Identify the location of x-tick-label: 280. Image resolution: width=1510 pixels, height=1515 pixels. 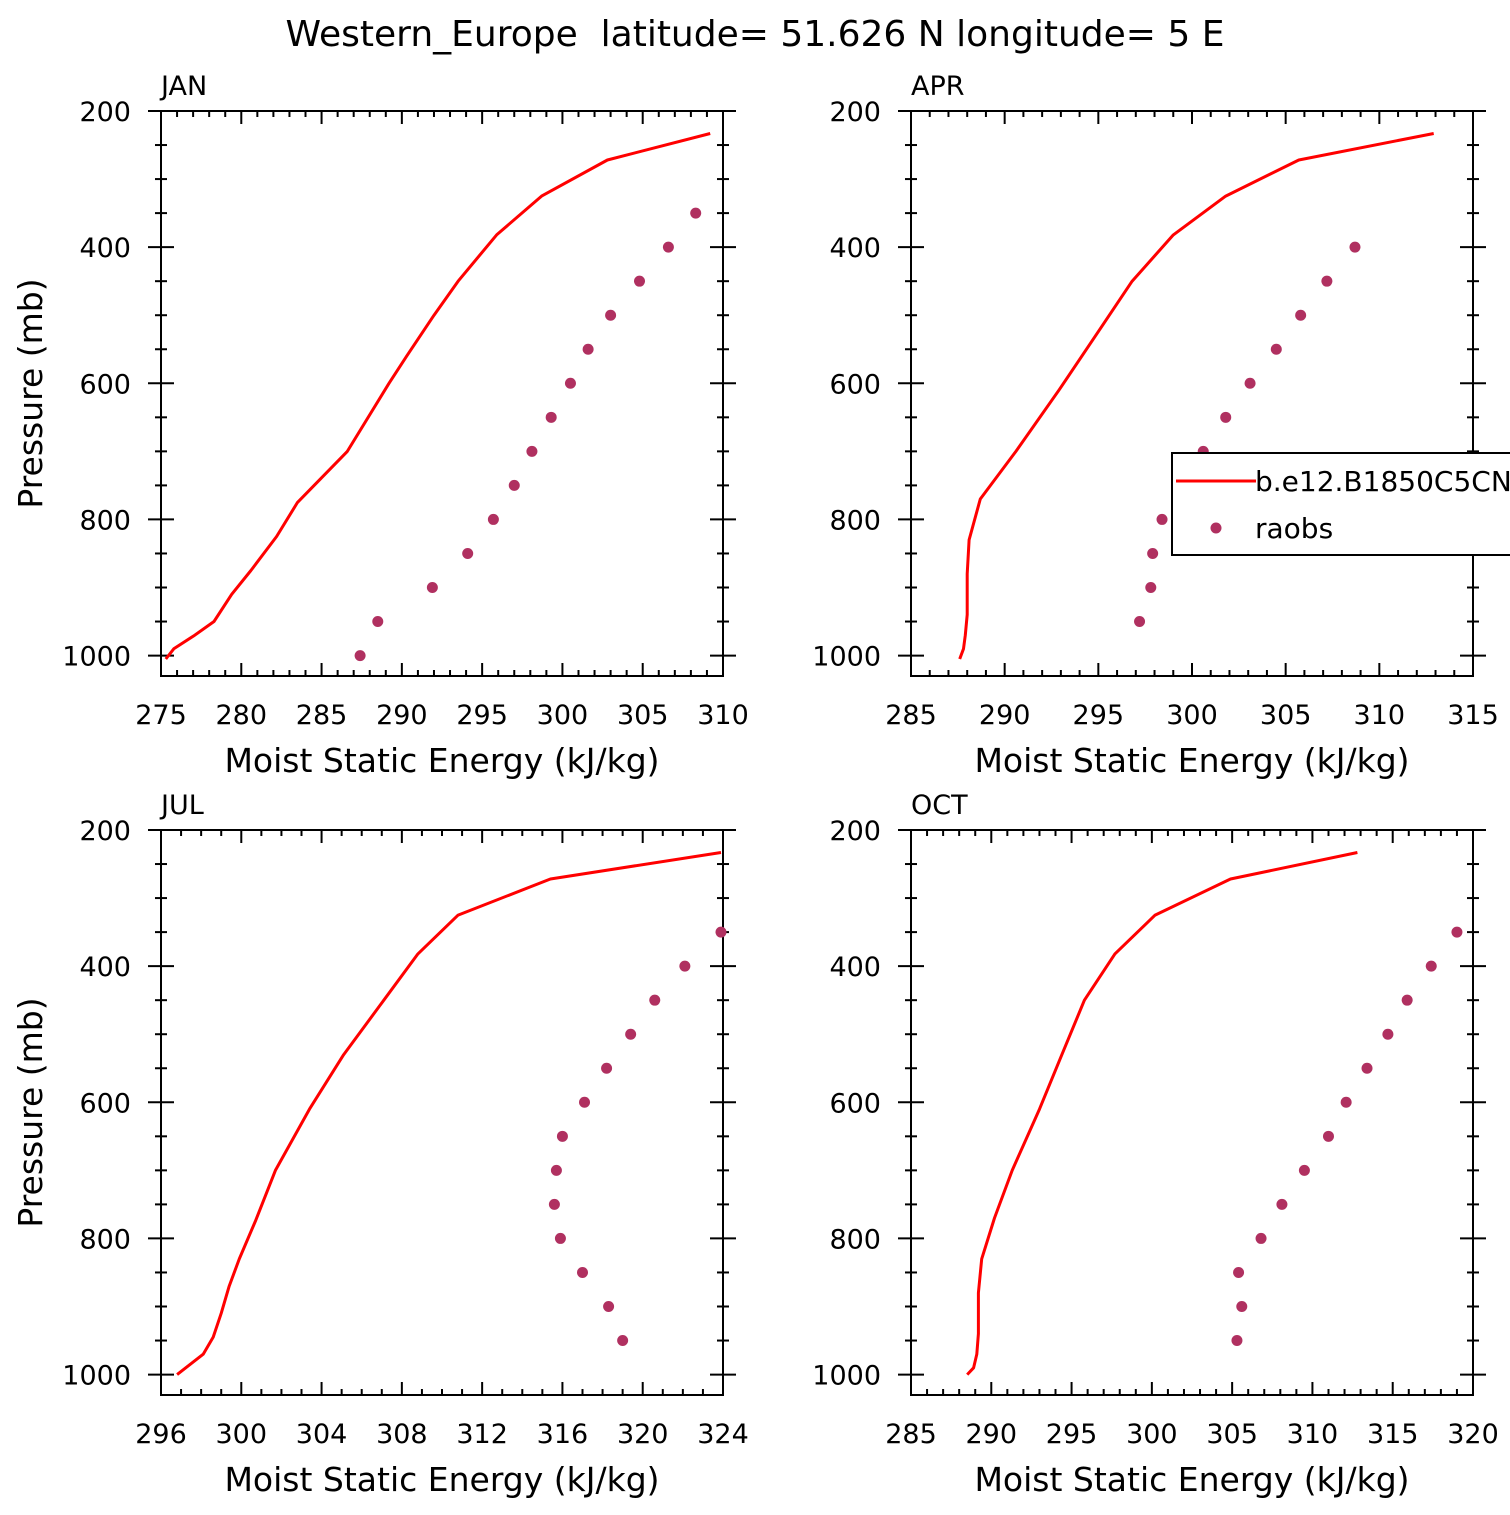
(242, 715).